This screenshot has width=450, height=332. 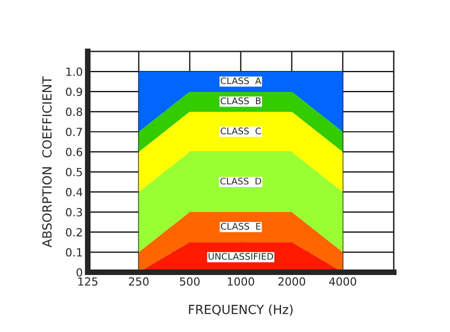 I want to click on x-tick-label: 1000, so click(x=241, y=281).